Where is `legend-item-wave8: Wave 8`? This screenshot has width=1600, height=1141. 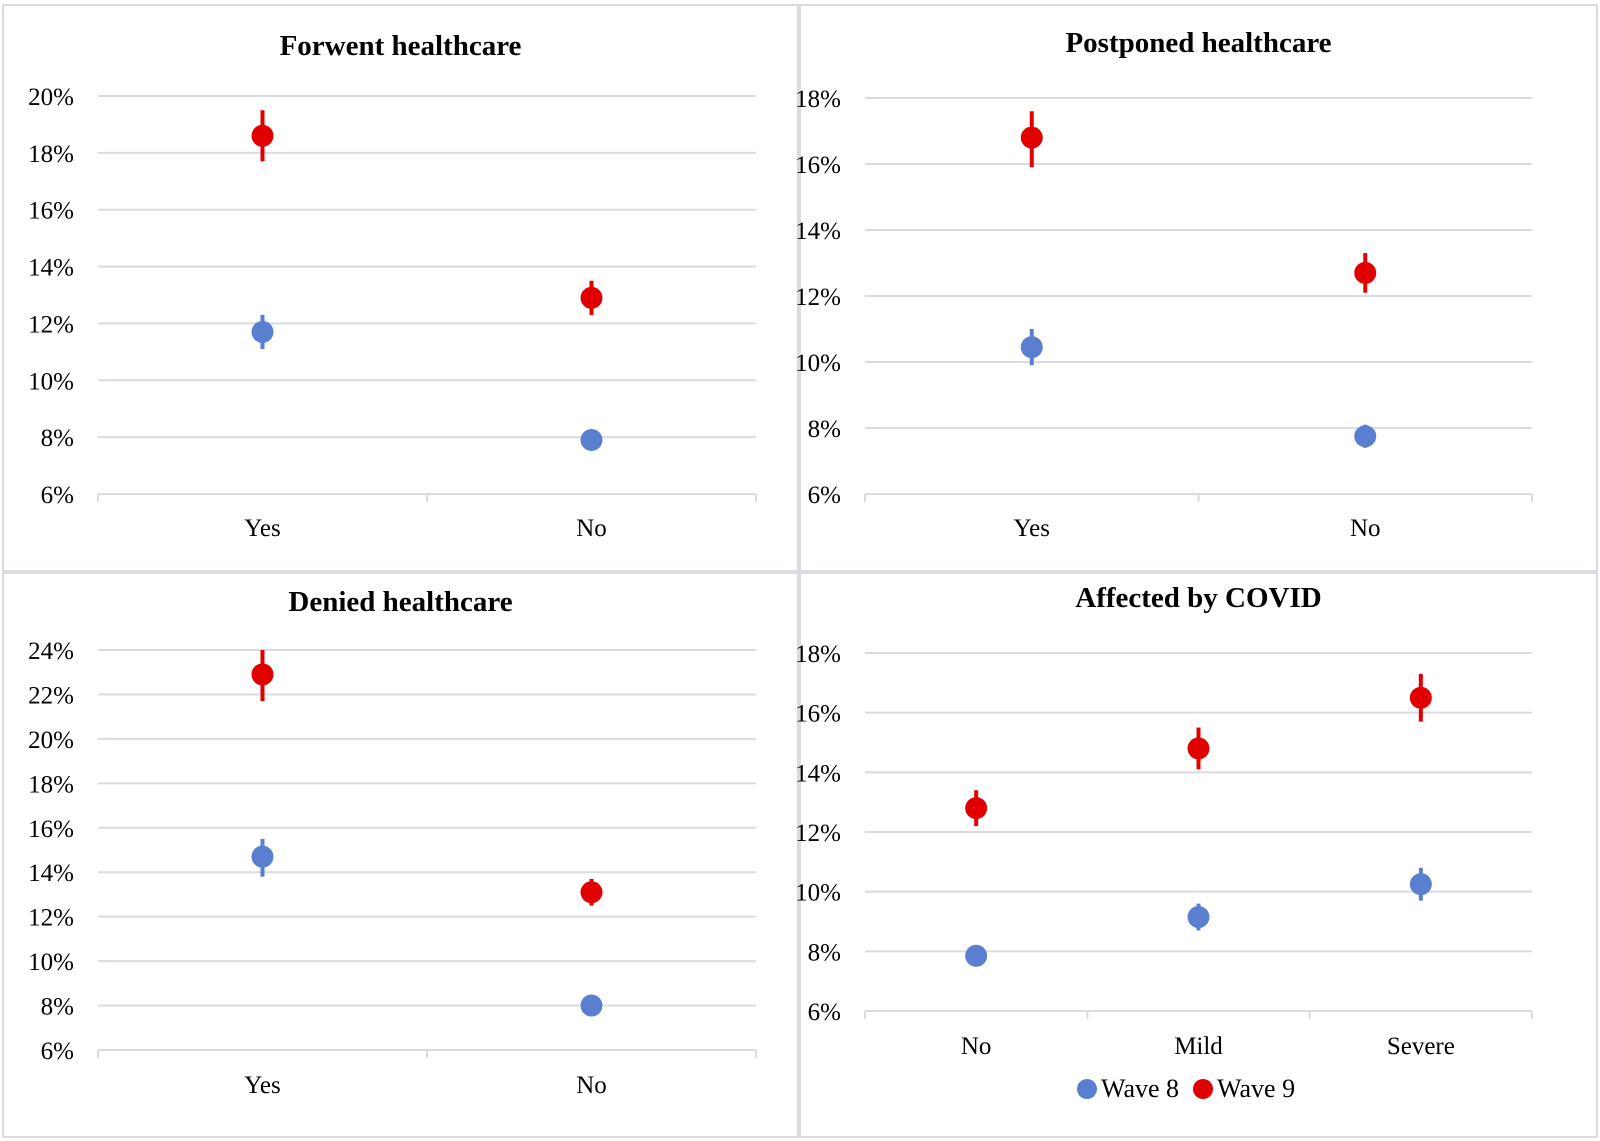 legend-item-wave8: Wave 8 is located at coordinates (1128, 1089).